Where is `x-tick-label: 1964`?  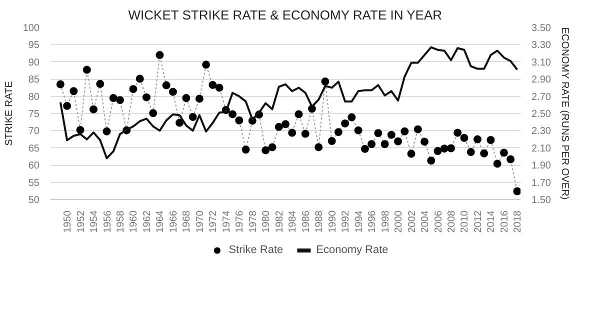
x-tick-label: 1964 is located at coordinates (160, 221).